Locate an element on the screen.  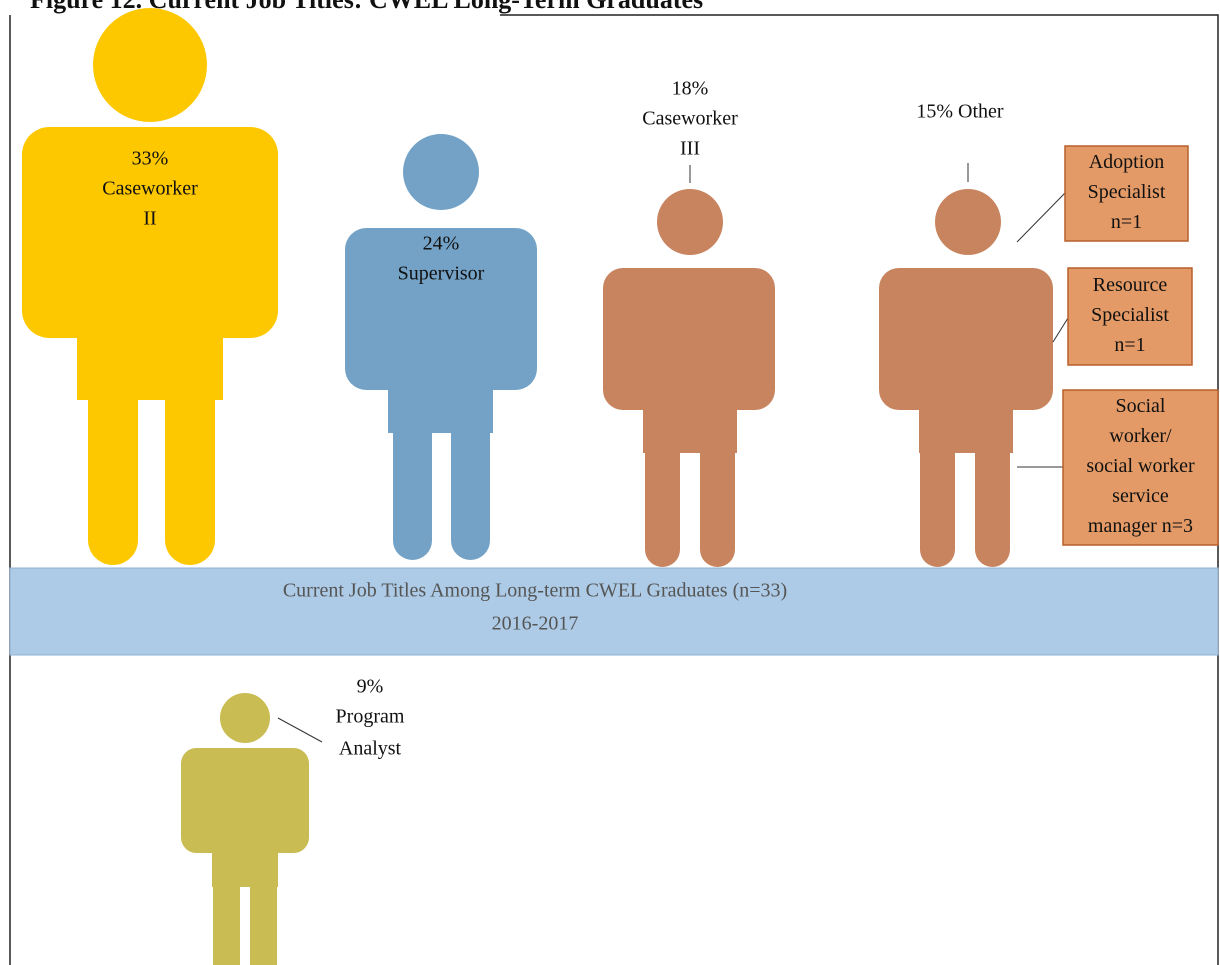
figure-label: 15% Other is located at coordinates (960, 112).